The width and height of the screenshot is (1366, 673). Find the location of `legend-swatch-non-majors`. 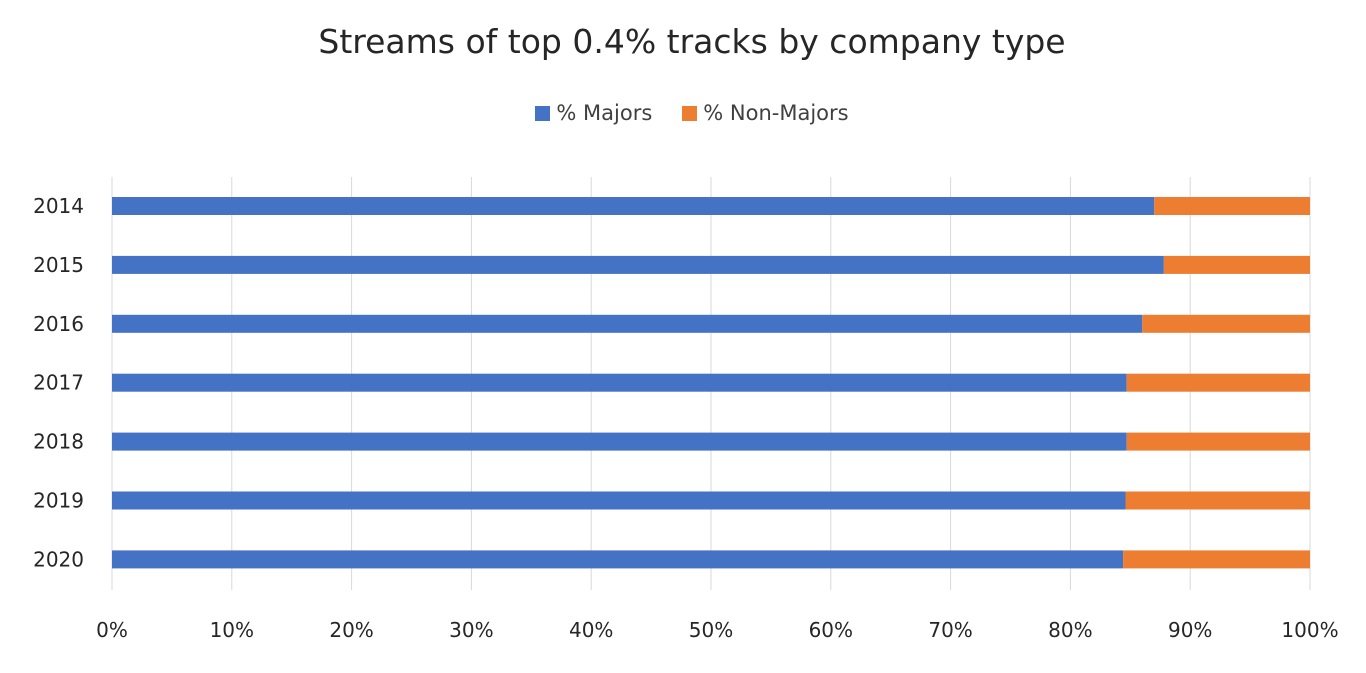

legend-swatch-non-majors is located at coordinates (690, 113).